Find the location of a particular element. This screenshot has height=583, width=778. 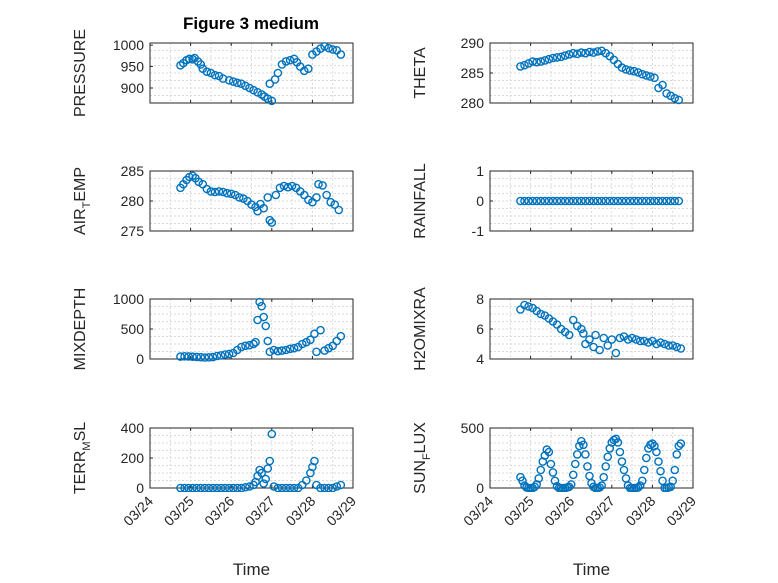

x-tick-label: 03/28 is located at coordinates (640, 511).